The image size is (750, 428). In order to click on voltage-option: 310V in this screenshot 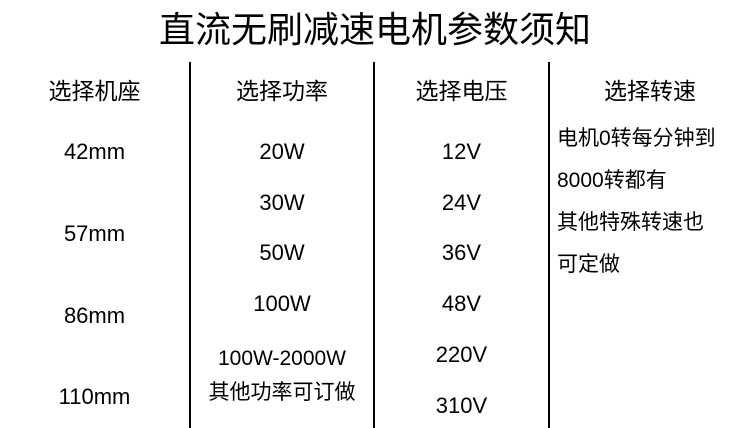, I will do `click(461, 405)`.